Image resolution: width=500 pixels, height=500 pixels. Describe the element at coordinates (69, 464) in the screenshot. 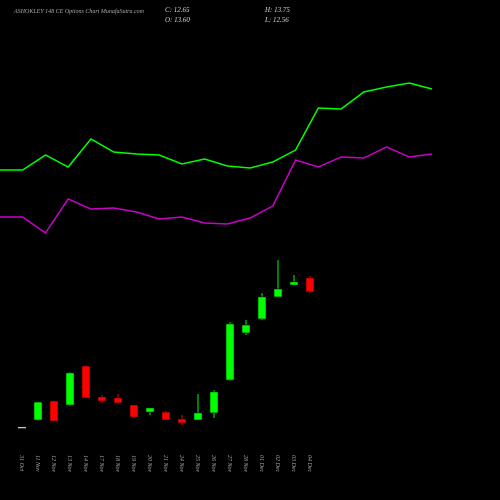

I see `x-tick-label: 13 Nov` at that location.